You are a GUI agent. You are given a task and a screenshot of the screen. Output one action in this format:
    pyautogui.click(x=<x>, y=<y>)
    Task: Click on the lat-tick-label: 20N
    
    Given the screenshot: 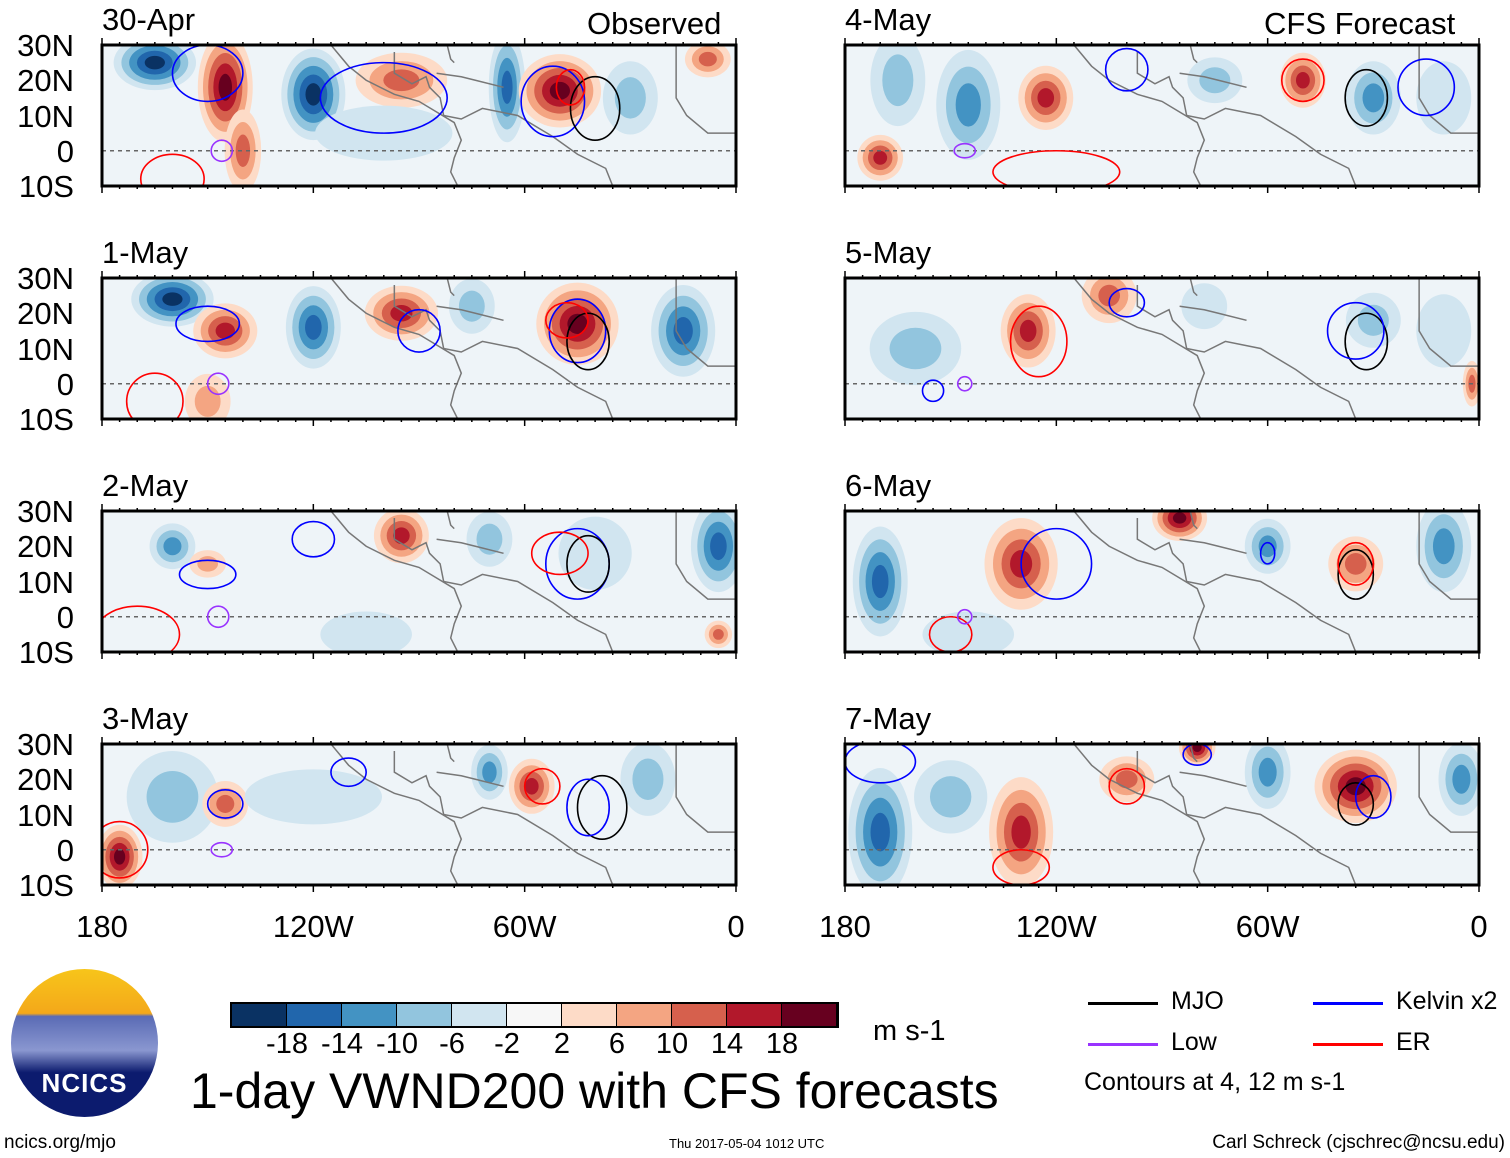 What is the action you would take?
    pyautogui.click(x=45, y=314)
    